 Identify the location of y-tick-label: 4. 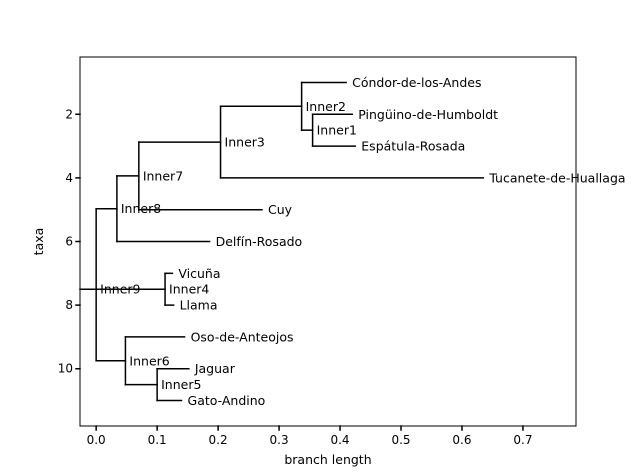
(69, 178).